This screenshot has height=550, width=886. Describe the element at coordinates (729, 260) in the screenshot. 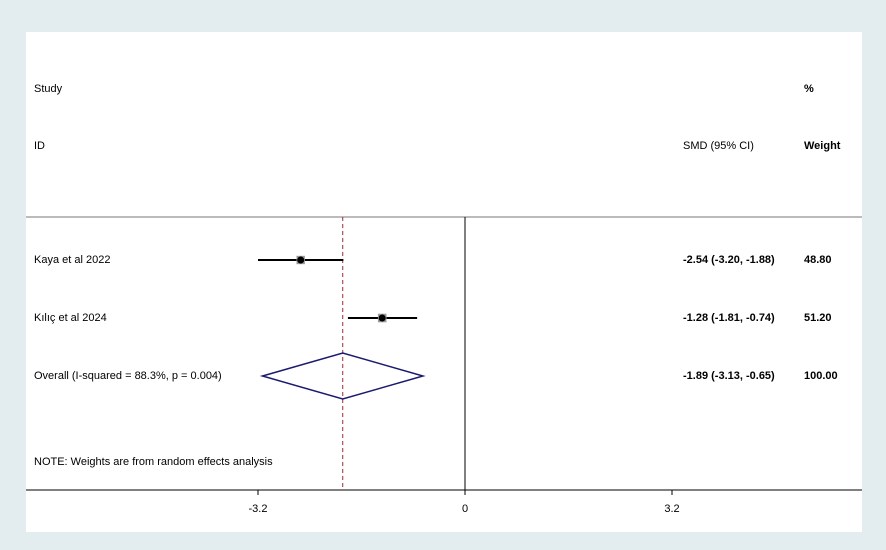

I see `estimate-label: -2.54 (-3.20, -1.88)` at that location.